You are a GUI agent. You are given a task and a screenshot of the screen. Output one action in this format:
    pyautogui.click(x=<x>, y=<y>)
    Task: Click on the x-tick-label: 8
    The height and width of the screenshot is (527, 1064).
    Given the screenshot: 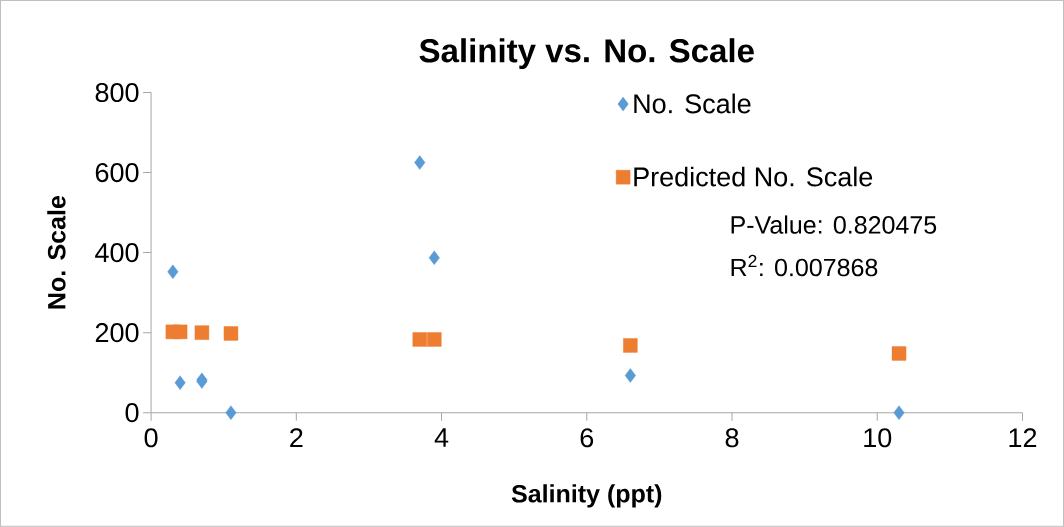 What is the action you would take?
    pyautogui.click(x=732, y=438)
    